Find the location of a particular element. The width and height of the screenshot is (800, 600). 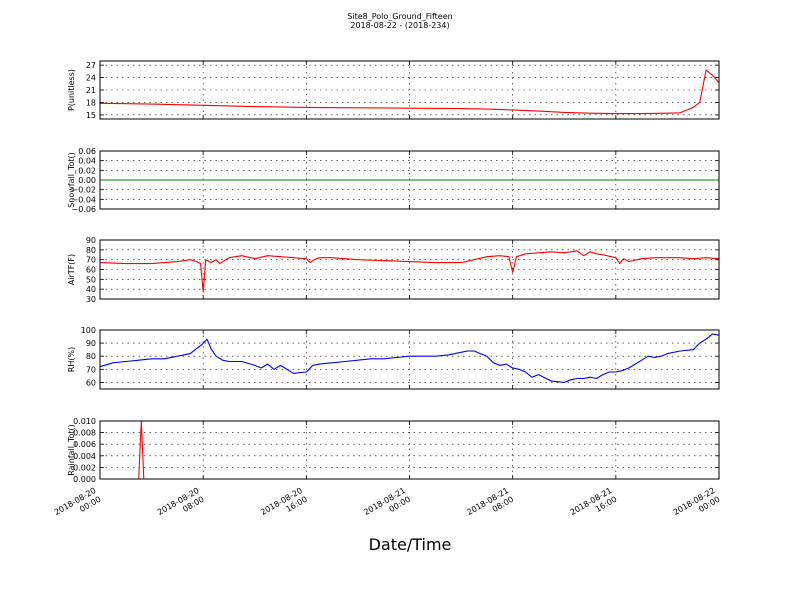

y-tick-label: 18 is located at coordinates (91, 102).